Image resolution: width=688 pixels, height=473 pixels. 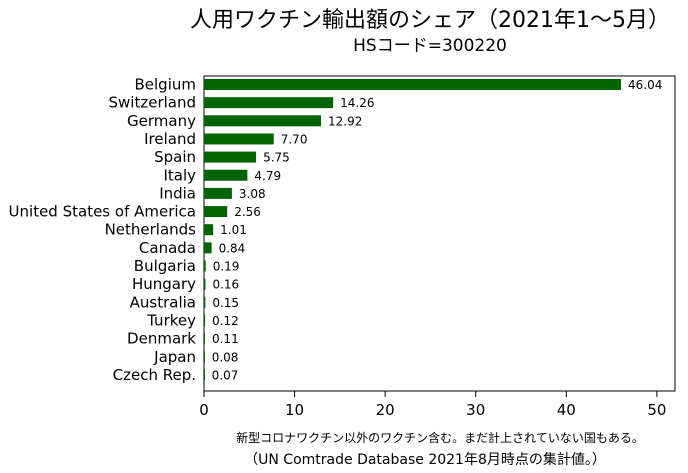 I want to click on bar-japan, so click(x=204, y=357).